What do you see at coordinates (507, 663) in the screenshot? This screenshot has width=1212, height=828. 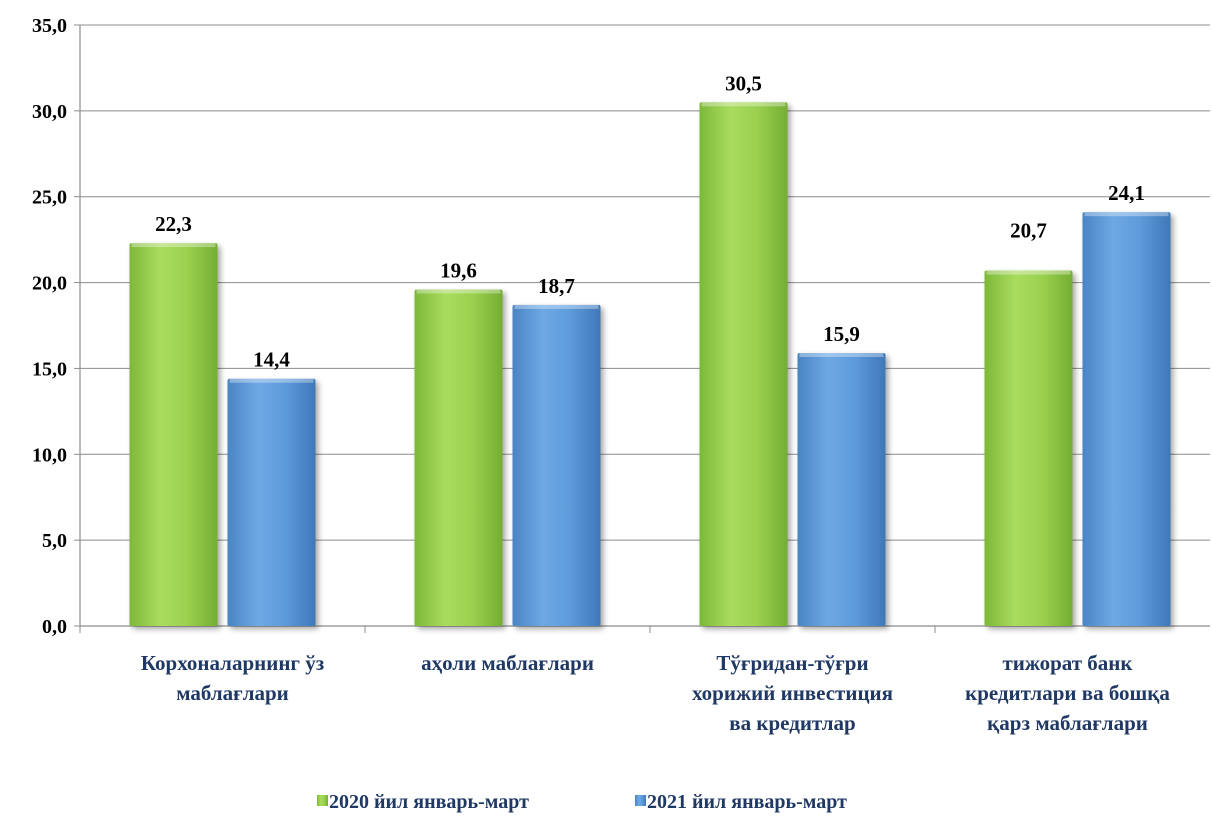 I see `category-label-2: аҳоли маблағлари` at bounding box center [507, 663].